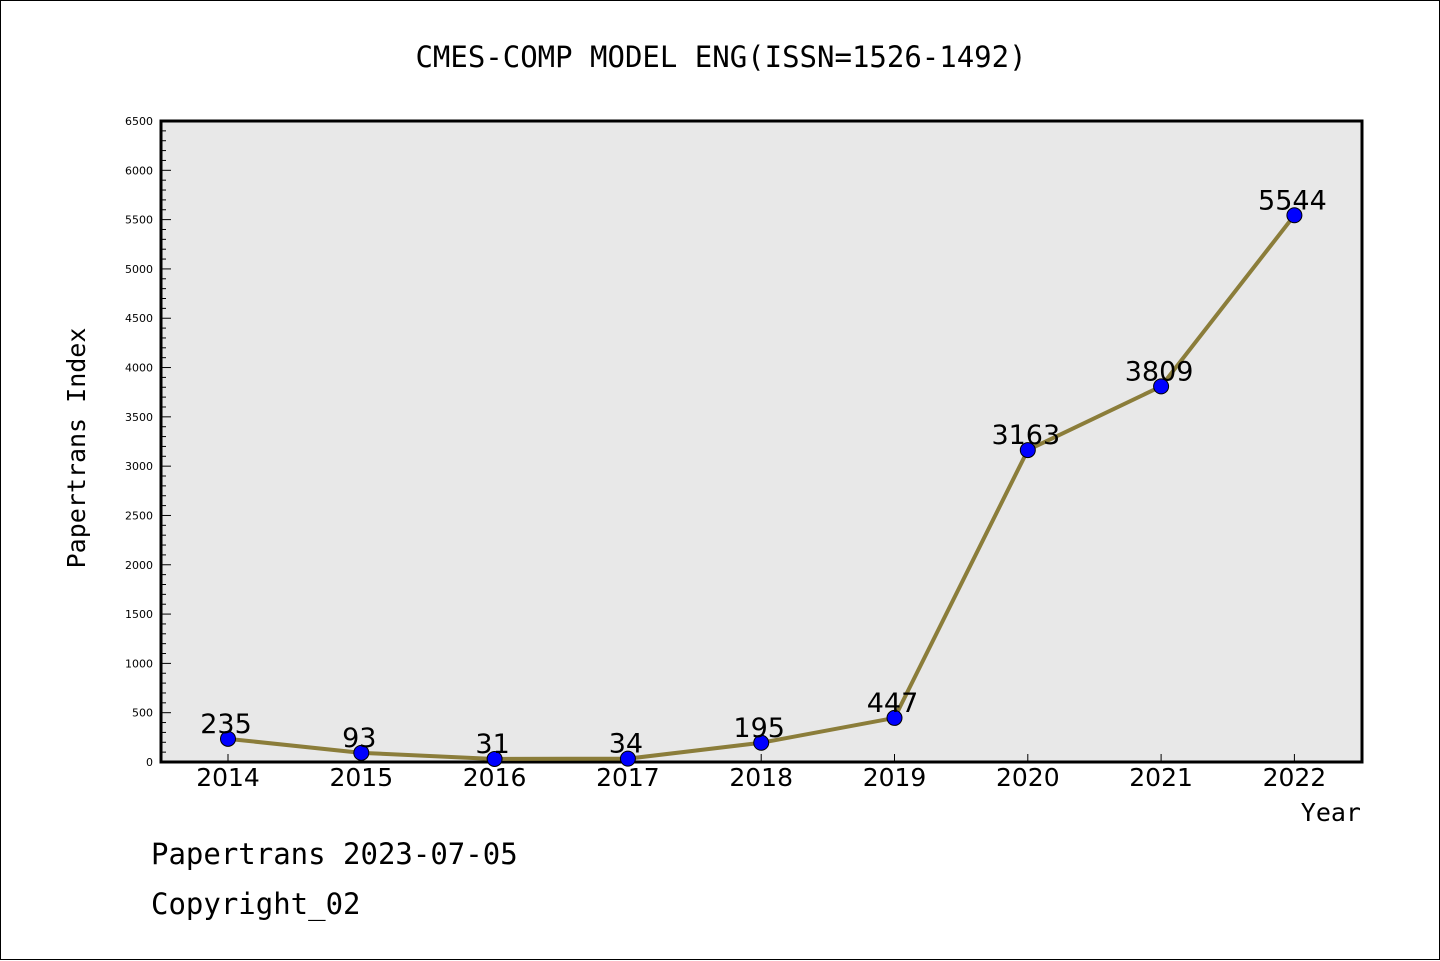 This screenshot has width=1440, height=961. Describe the element at coordinates (139, 368) in the screenshot. I see `y-tick-label: 4000` at that location.